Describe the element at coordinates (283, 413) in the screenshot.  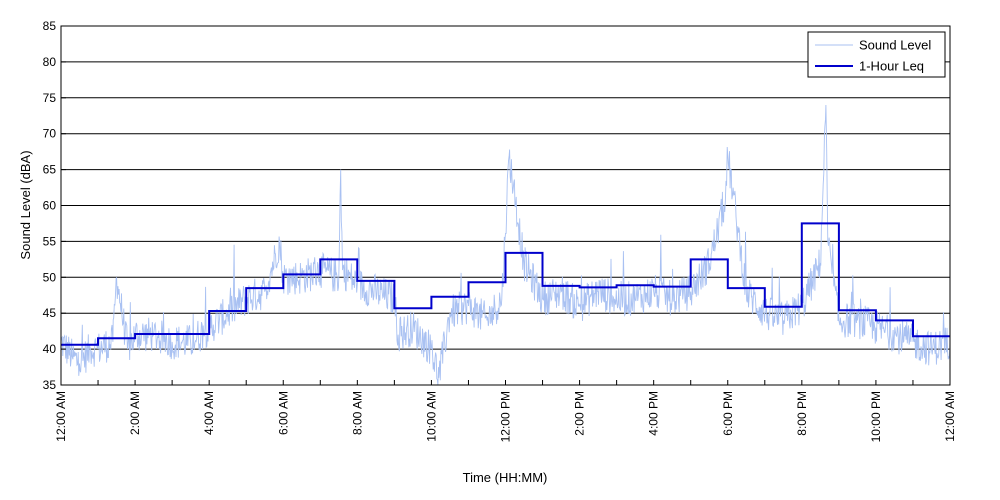
I see `x-tick-label: 6:00 AM` at that location.